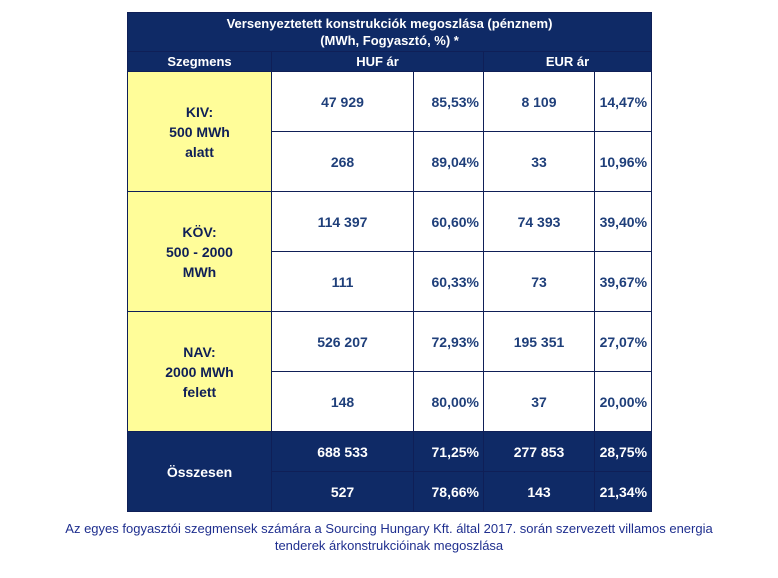 This screenshot has width=778, height=578. Describe the element at coordinates (342, 491) in the screenshot. I see `total-huf-value-cell: 527` at that location.